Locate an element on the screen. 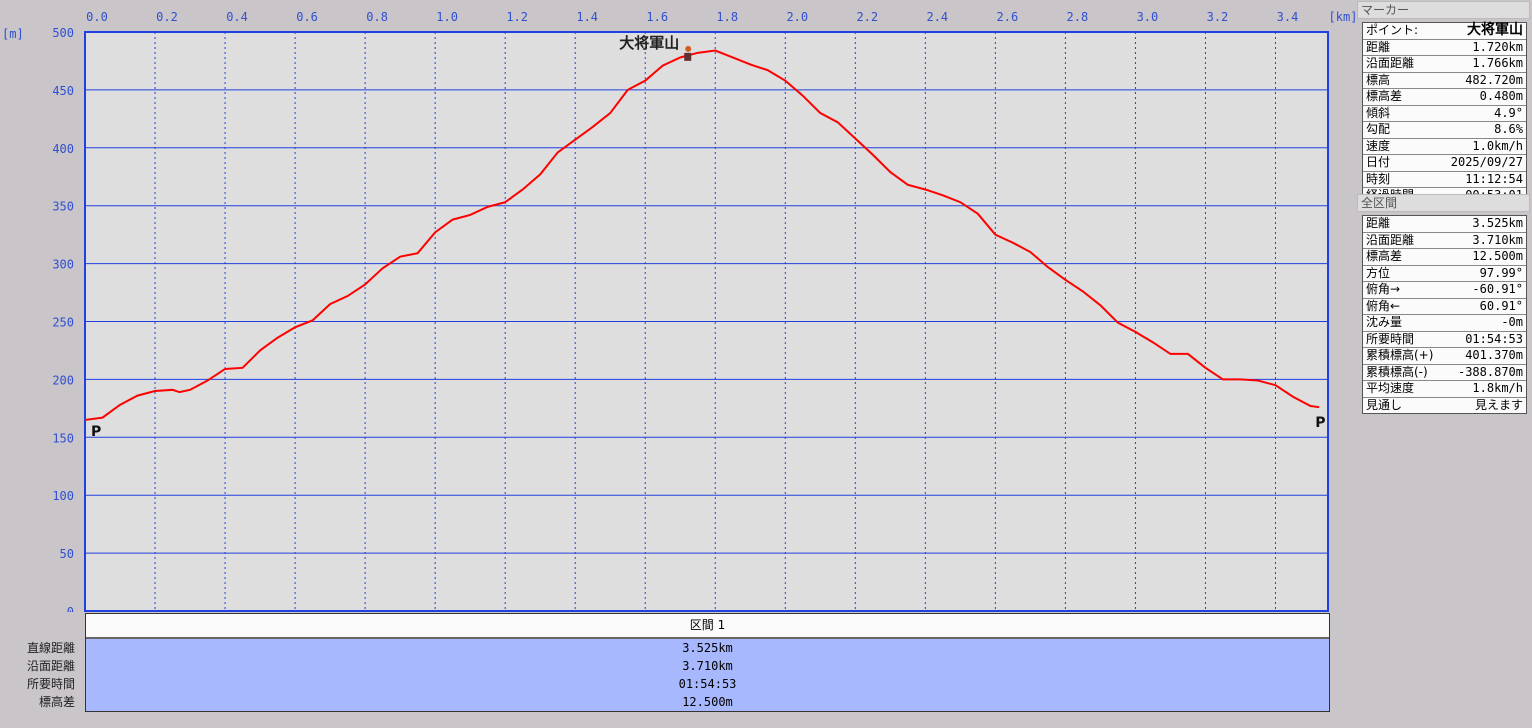  x-tick-label: 2.4 is located at coordinates (937, 17).